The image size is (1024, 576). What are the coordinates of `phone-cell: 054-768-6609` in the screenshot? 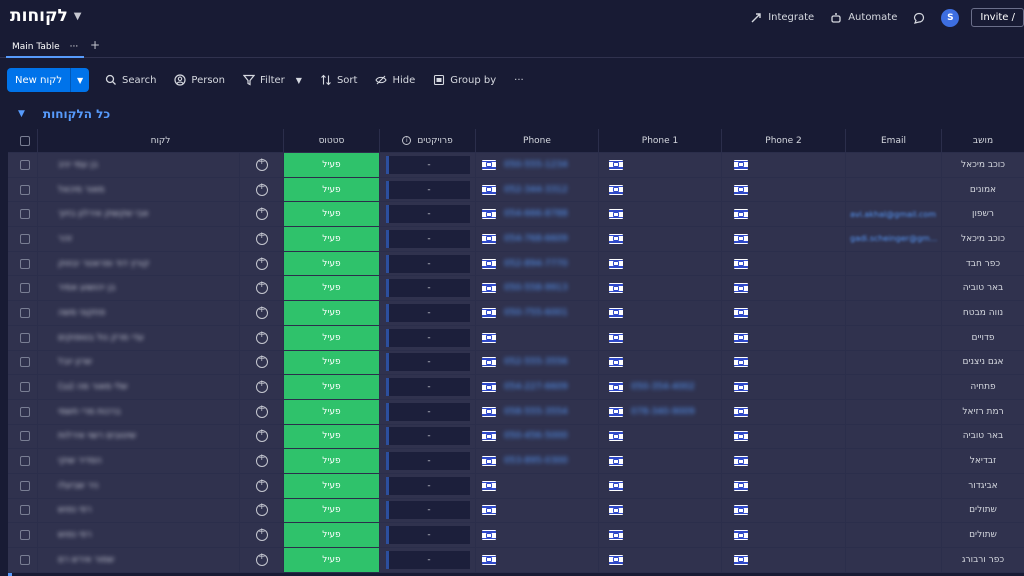 It's located at (537, 239).